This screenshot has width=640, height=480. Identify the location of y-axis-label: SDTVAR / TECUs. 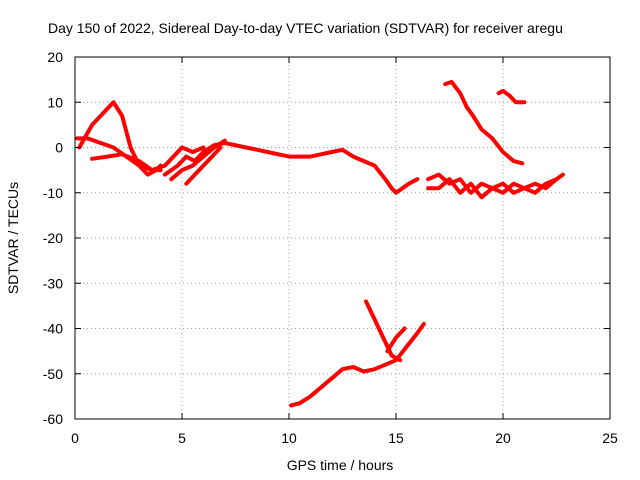
(13, 238).